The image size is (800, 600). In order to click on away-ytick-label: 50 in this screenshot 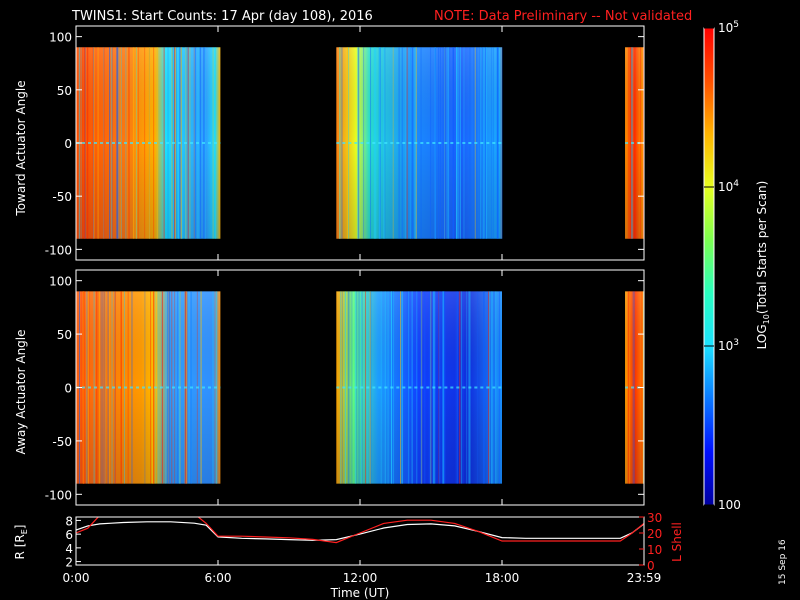, I will do `click(64, 335)`.